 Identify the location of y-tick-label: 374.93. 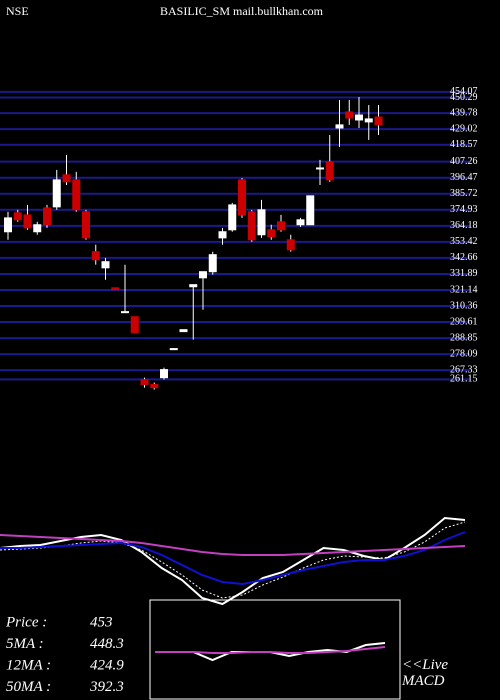
(464, 209).